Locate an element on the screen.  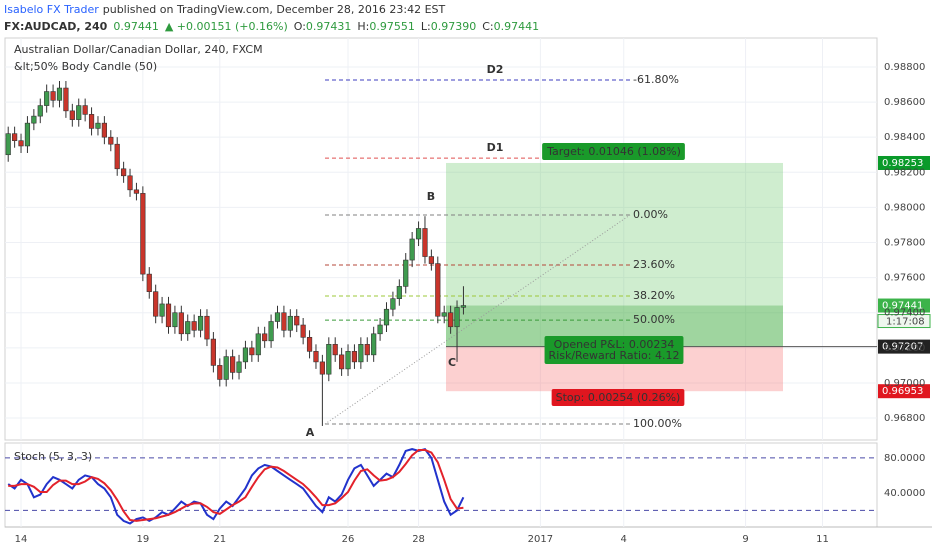
target-label-box is located at coordinates (613, 151).